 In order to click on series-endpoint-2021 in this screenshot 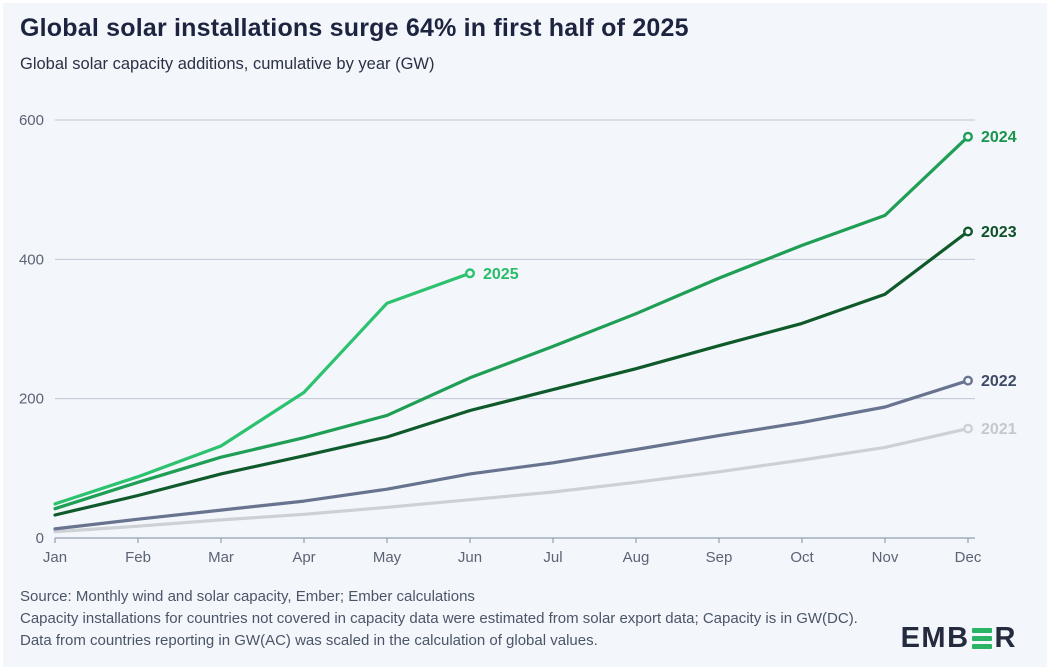, I will do `click(968, 428)`.